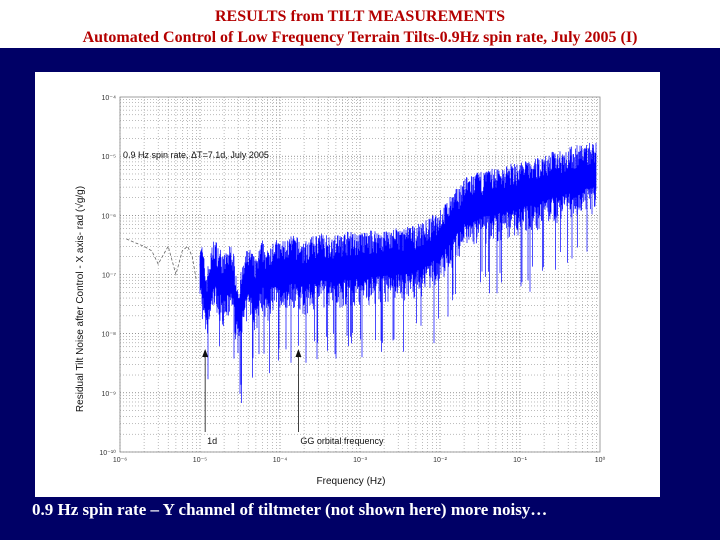  Describe the element at coordinates (200, 460) in the screenshot. I see `x-tick-label: 10⁻⁵` at that location.